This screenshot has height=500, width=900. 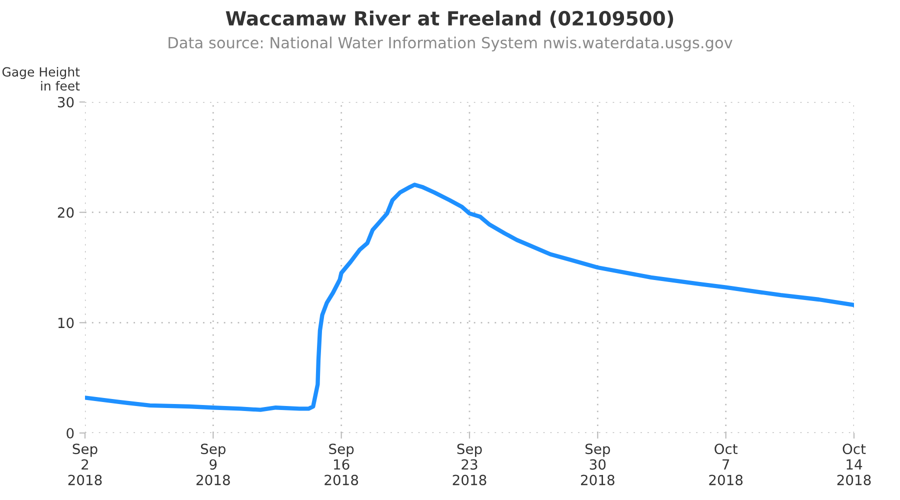 What do you see at coordinates (854, 465) in the screenshot?
I see `x-tick-label: Oct 14 2018` at bounding box center [854, 465].